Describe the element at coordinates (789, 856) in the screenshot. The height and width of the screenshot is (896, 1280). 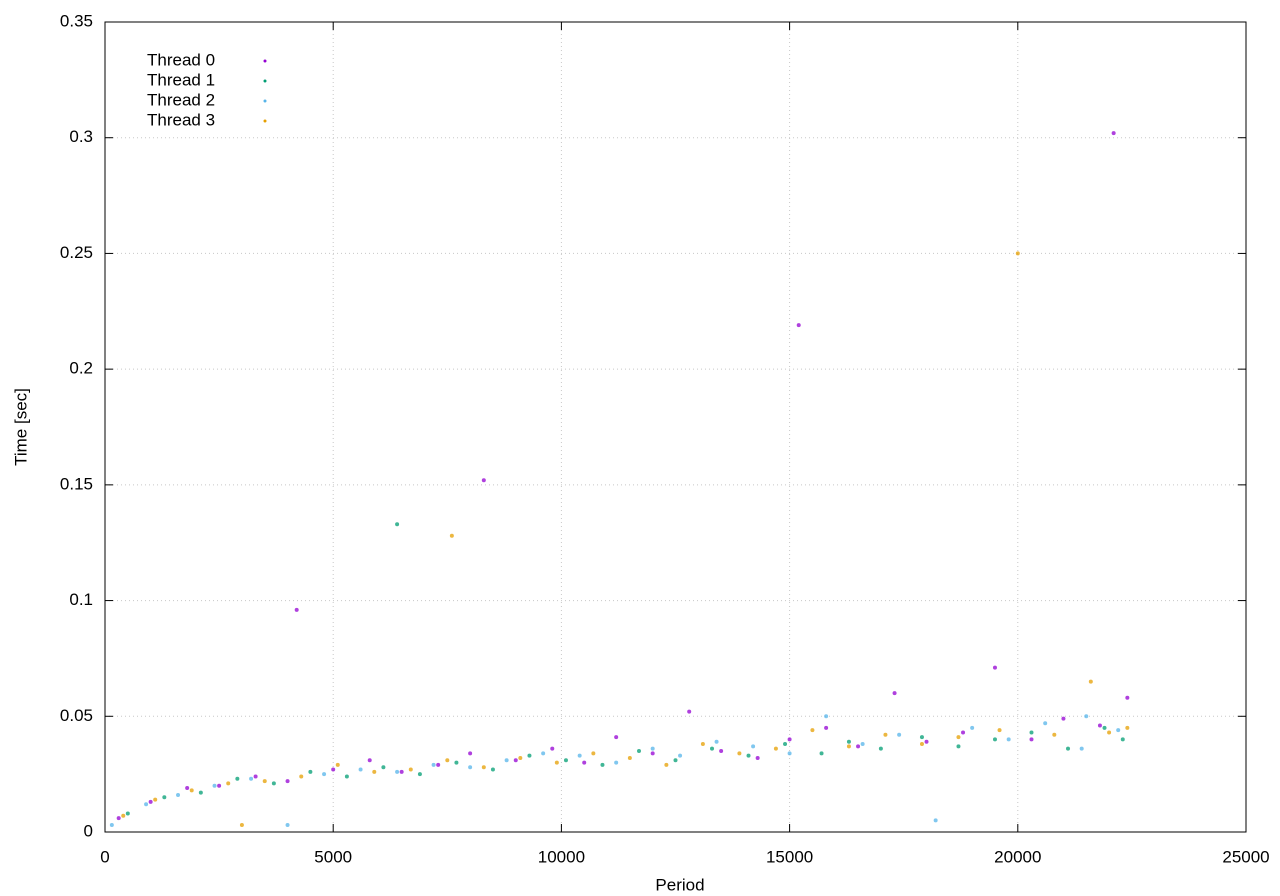
I see `x-tick-label: 15000` at that location.